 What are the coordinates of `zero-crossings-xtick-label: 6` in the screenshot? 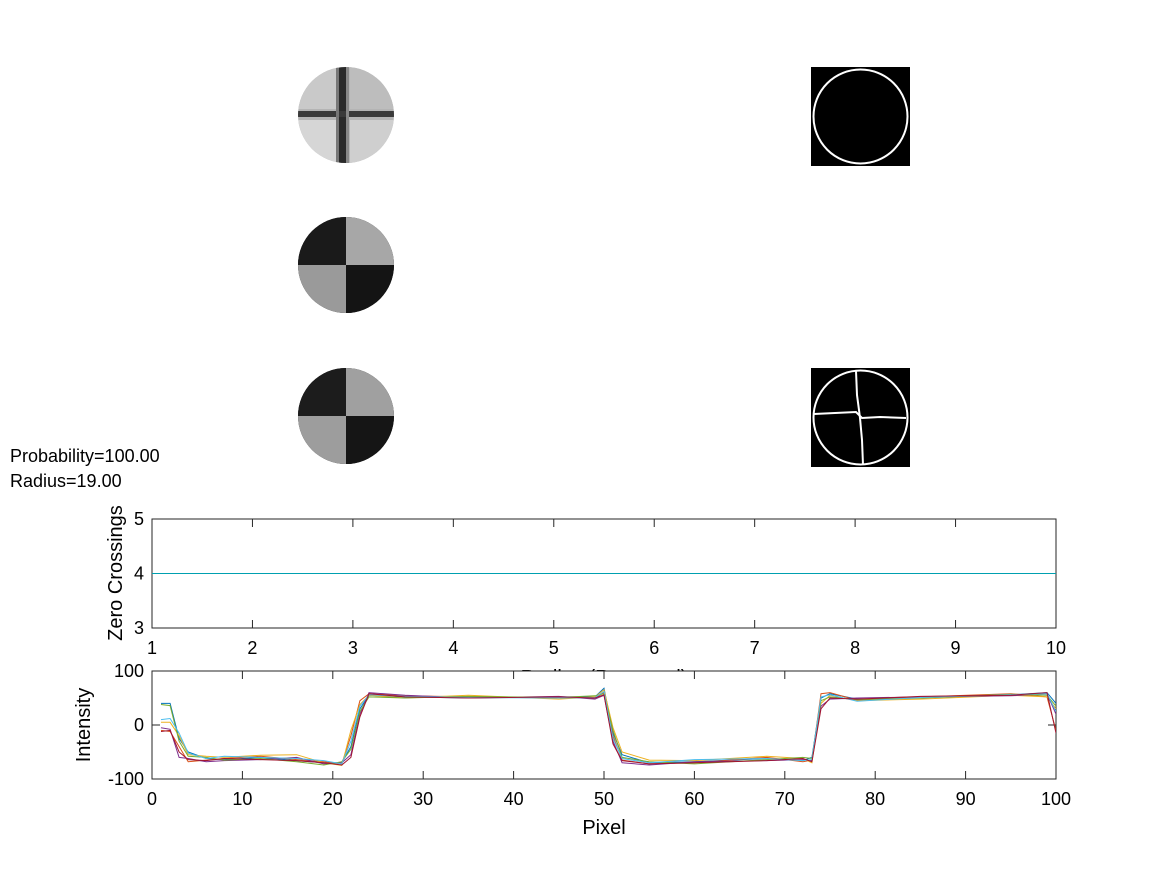 It's located at (654, 648).